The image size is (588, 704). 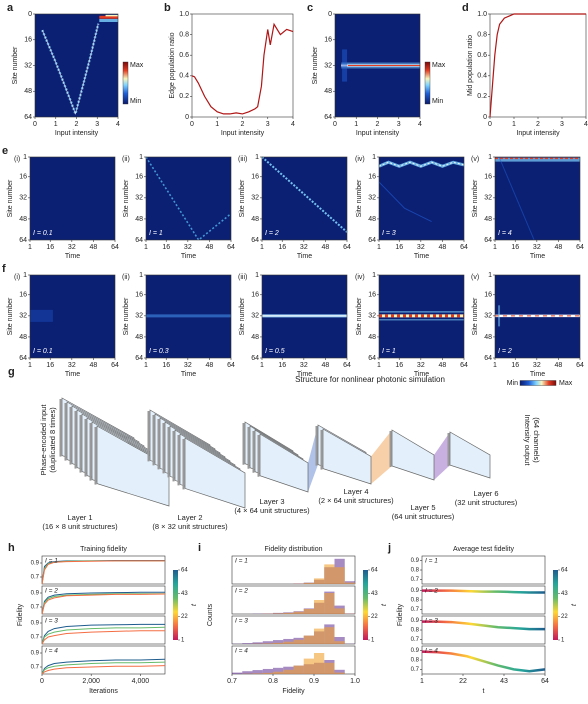 What do you see at coordinates (355, 491) in the screenshot?
I see `layer-name: Layer 4` at bounding box center [355, 491].